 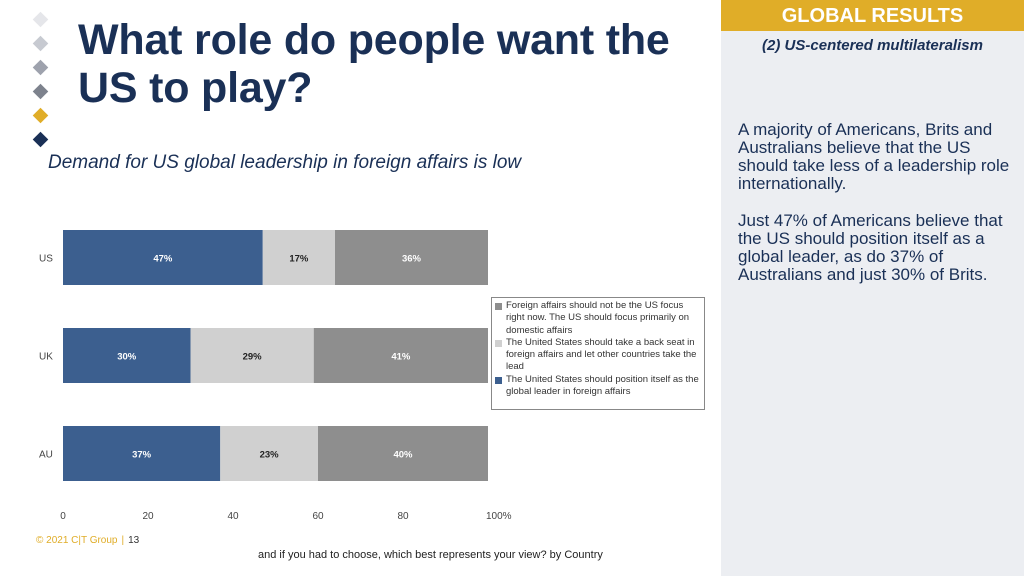 What do you see at coordinates (233, 516) in the screenshot?
I see `x-tick-label: 40` at bounding box center [233, 516].